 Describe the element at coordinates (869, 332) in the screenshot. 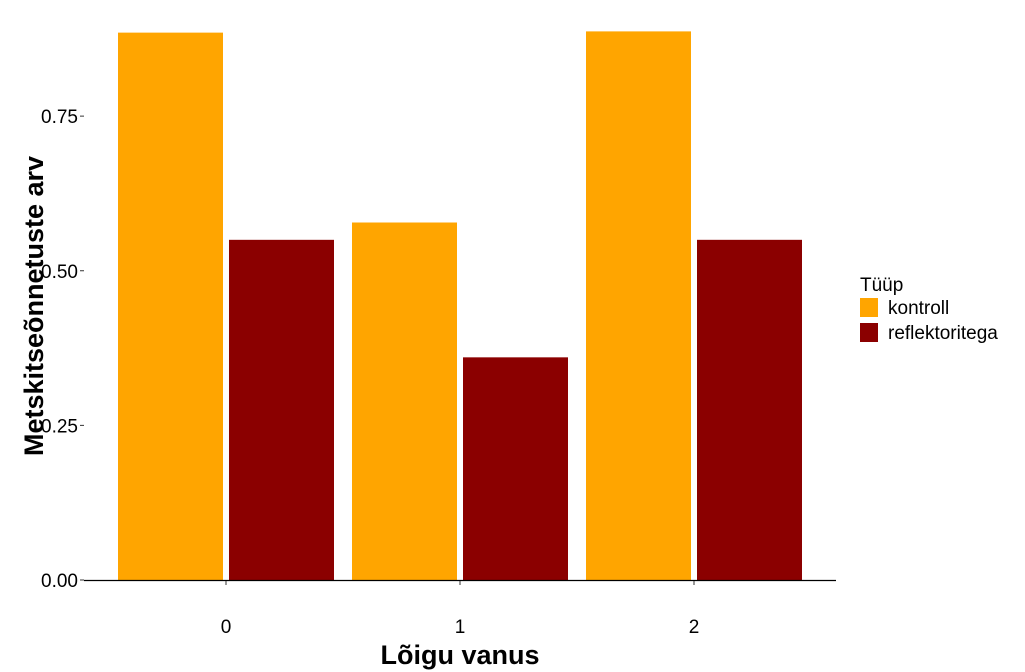

I see `legend-key-reflektoritega` at that location.